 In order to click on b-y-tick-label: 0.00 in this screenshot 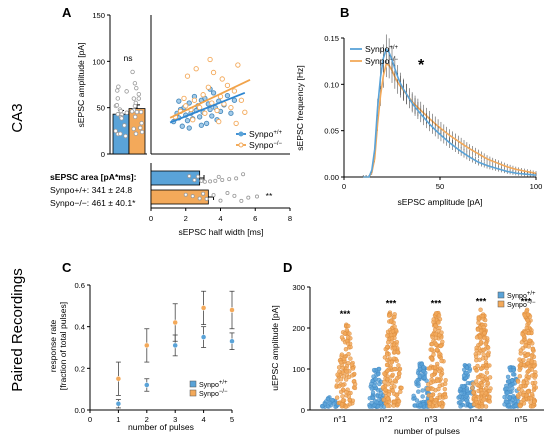, I will do `click(331, 177)`.